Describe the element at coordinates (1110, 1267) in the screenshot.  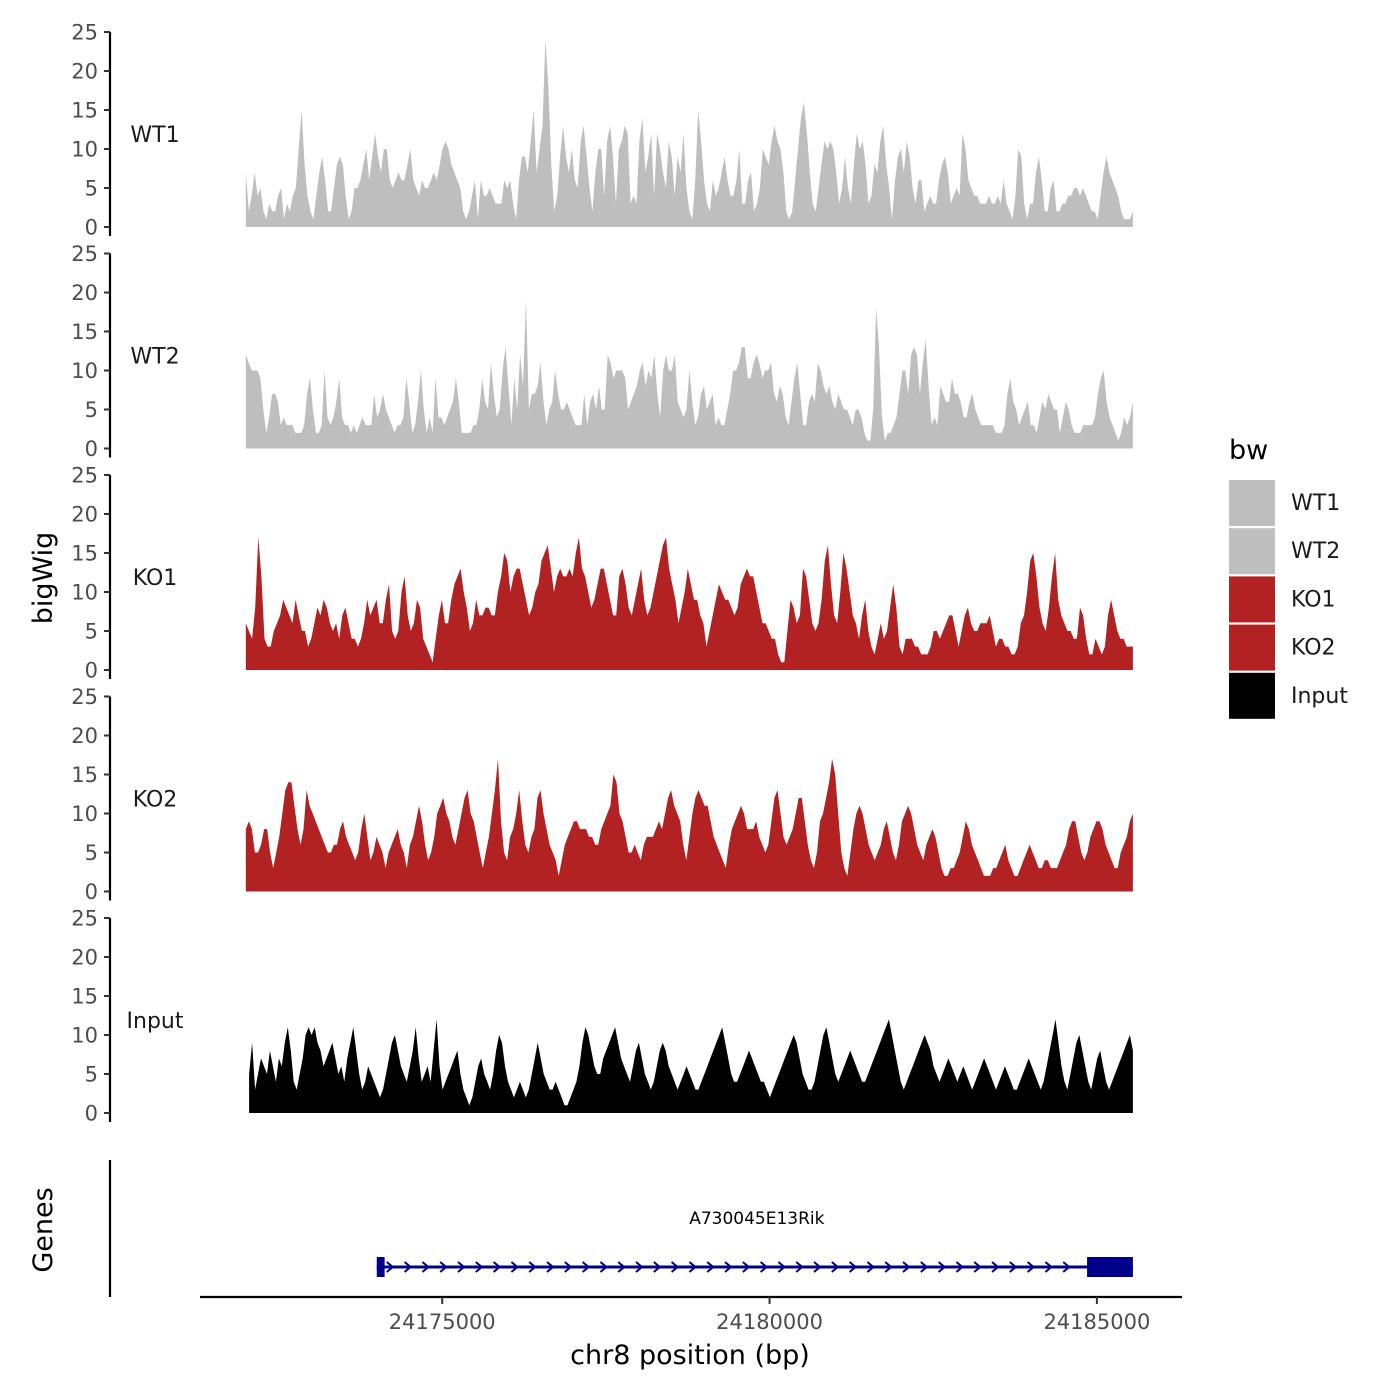
I see `gene-exon` at that location.